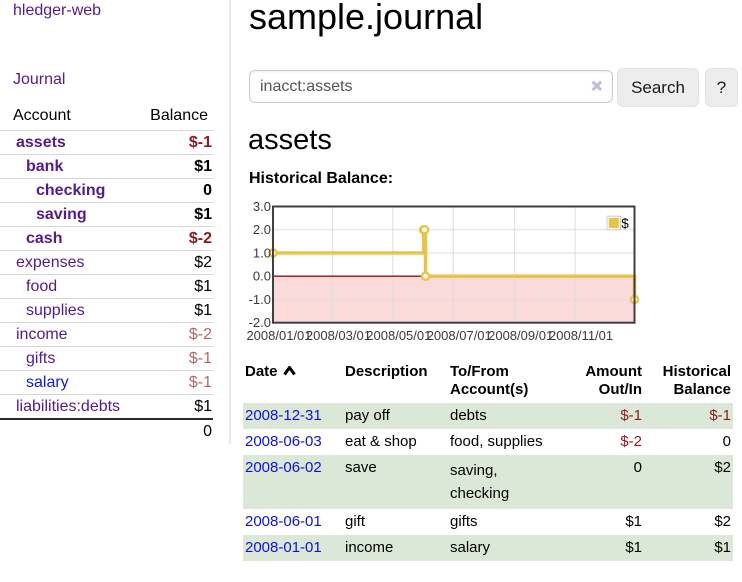 This screenshot has height=582, width=742. I want to click on account-name-cell: expenses, so click(70, 263).